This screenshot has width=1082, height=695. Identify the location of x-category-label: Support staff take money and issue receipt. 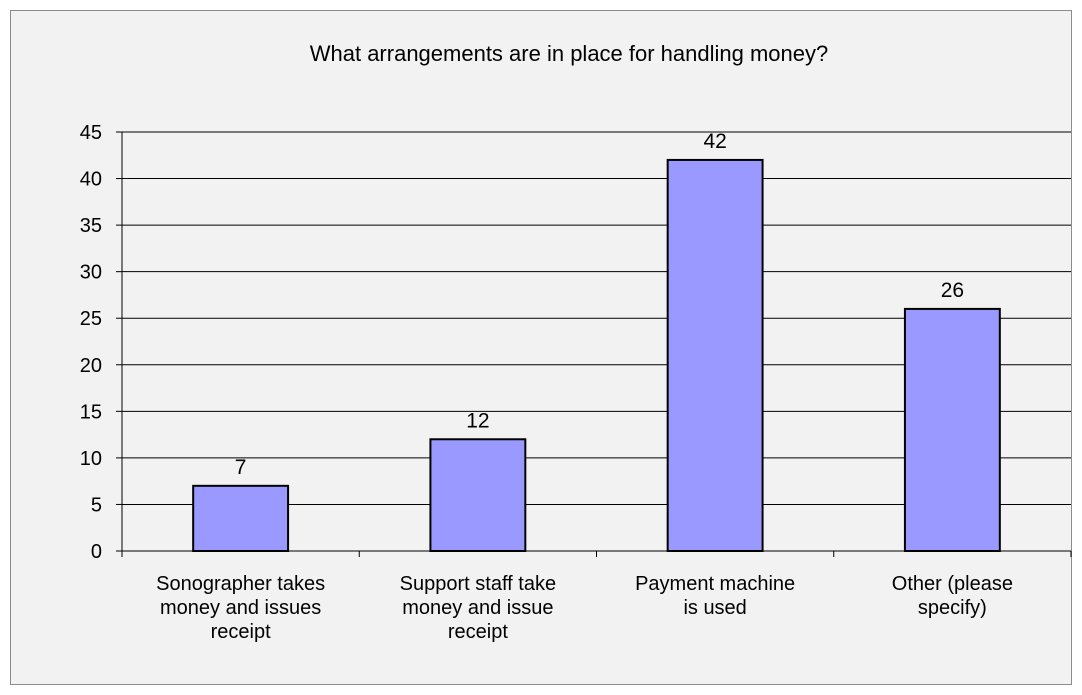
(478, 608).